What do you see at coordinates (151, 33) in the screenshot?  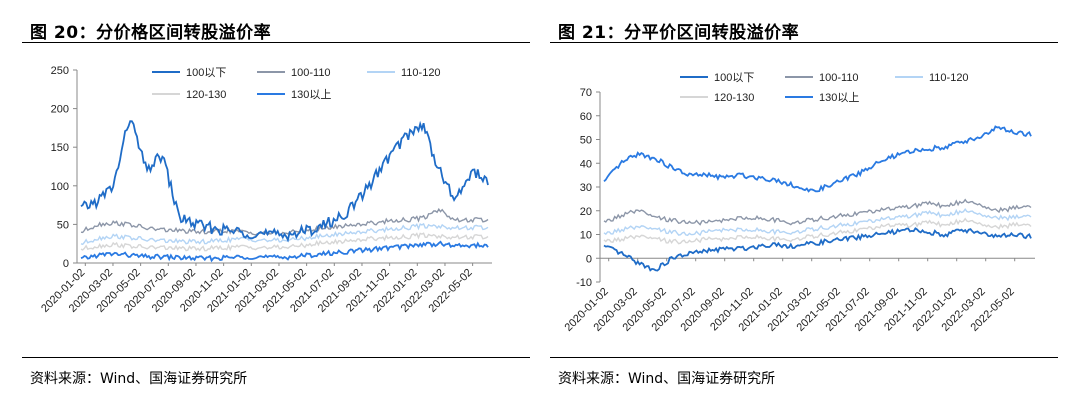 I see `figure-title-left: 图 20：分价格区间转股溢价率` at bounding box center [151, 33].